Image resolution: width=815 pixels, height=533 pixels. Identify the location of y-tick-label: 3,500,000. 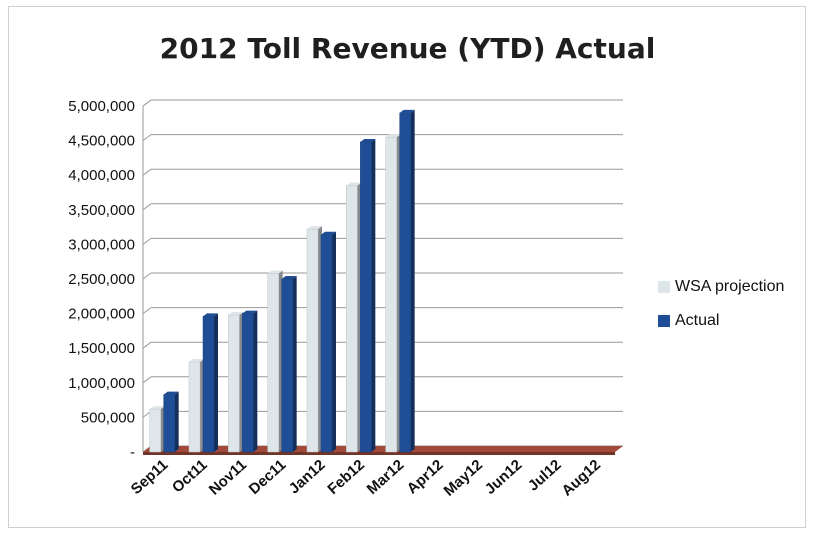
(101, 210).